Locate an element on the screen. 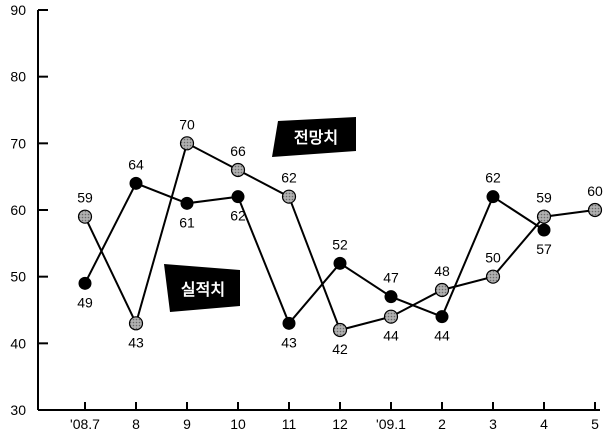 The image size is (605, 436). actual-label-9: 57 is located at coordinates (544, 249).